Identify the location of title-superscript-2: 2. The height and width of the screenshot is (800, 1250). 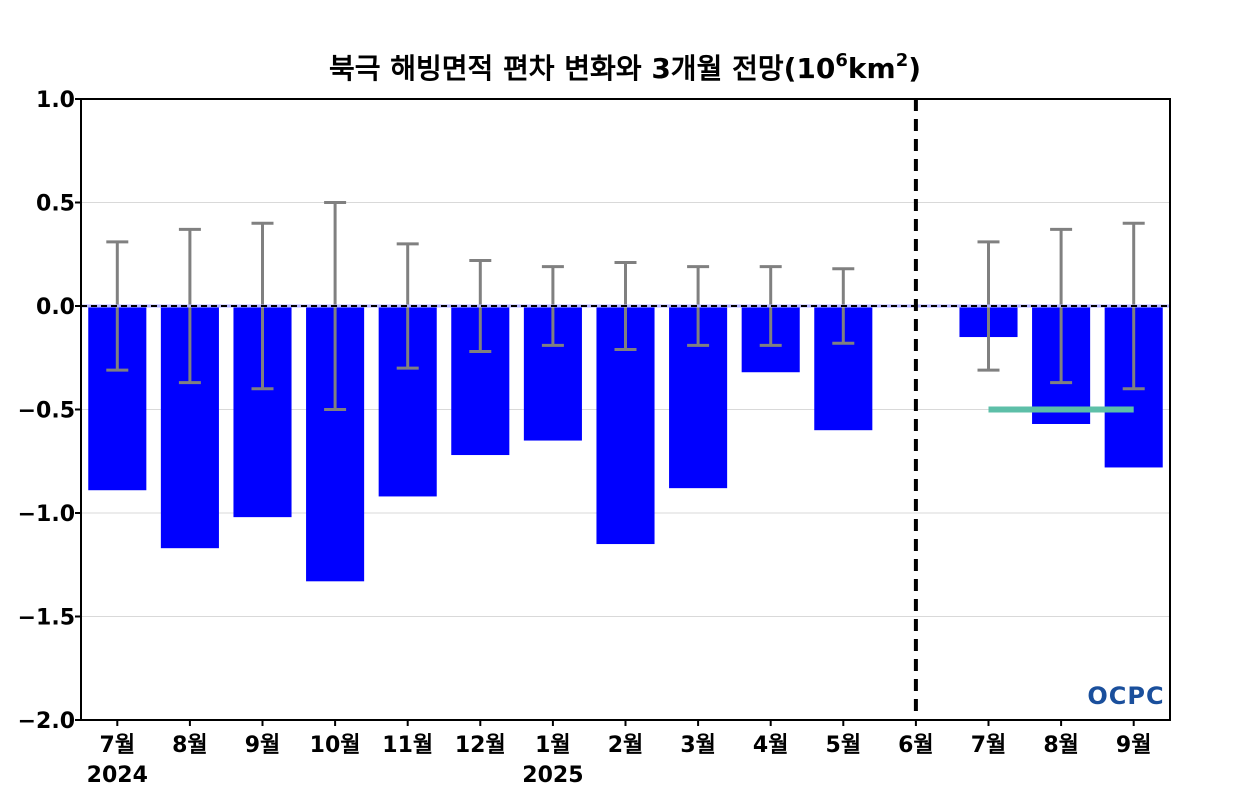
(902, 60).